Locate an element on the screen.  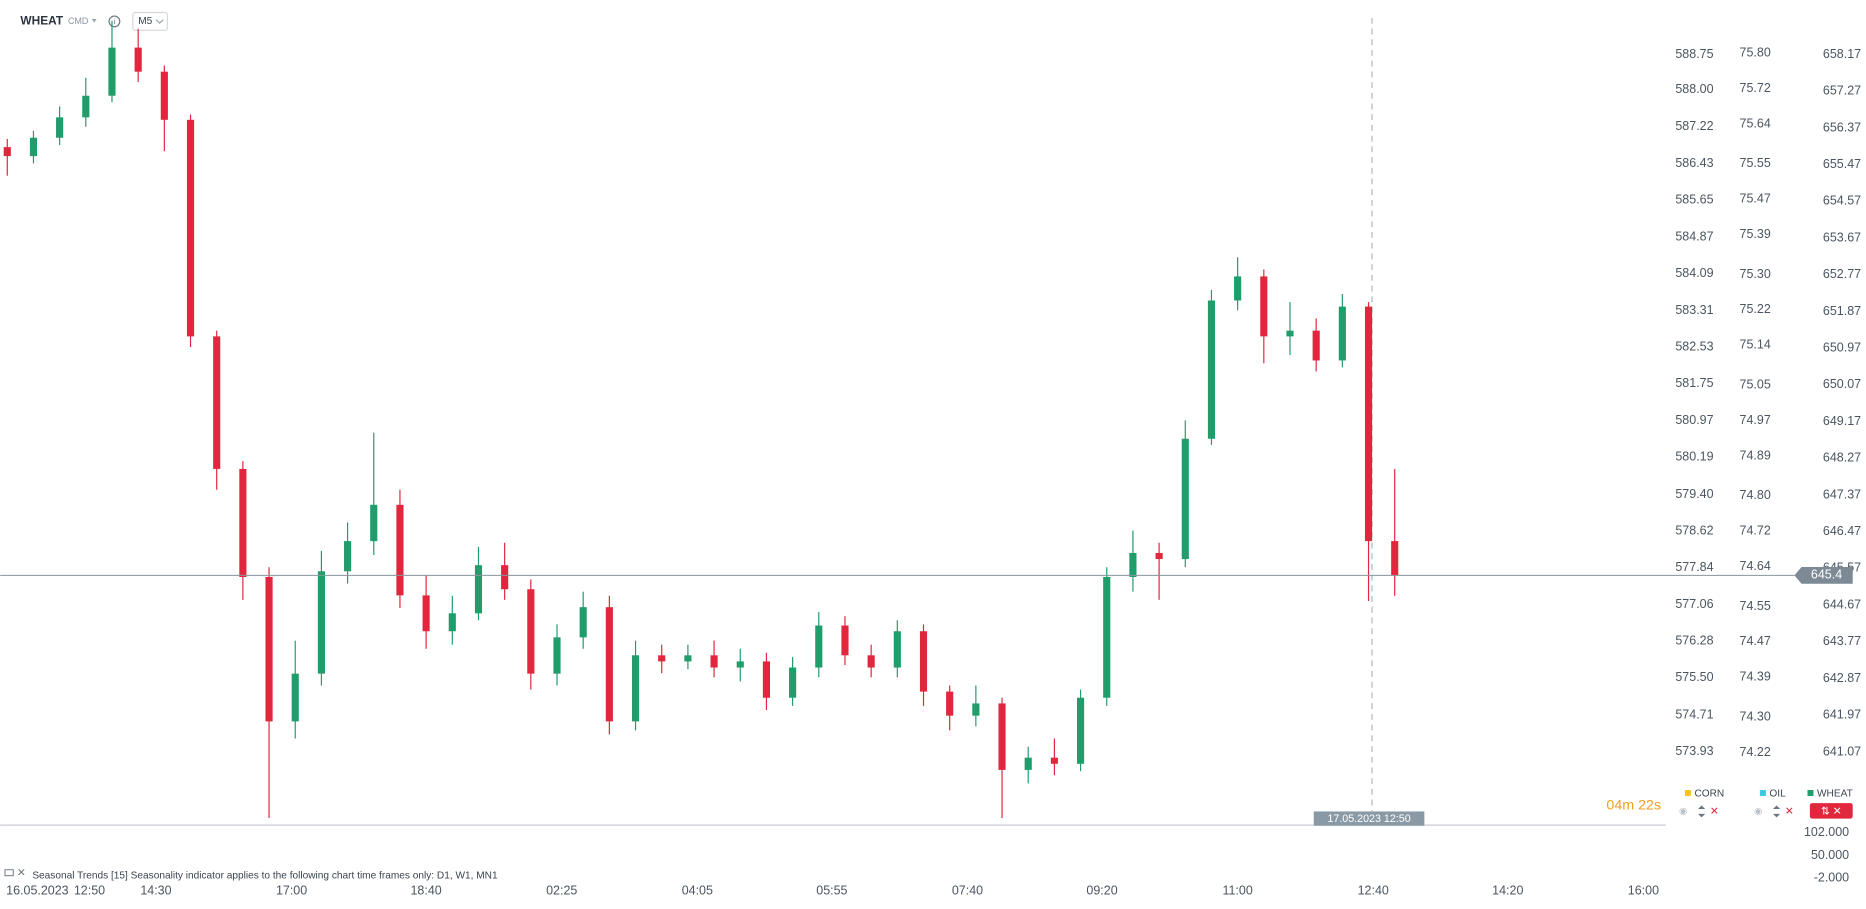
timeframe-arrow is located at coordinates (159, 22).